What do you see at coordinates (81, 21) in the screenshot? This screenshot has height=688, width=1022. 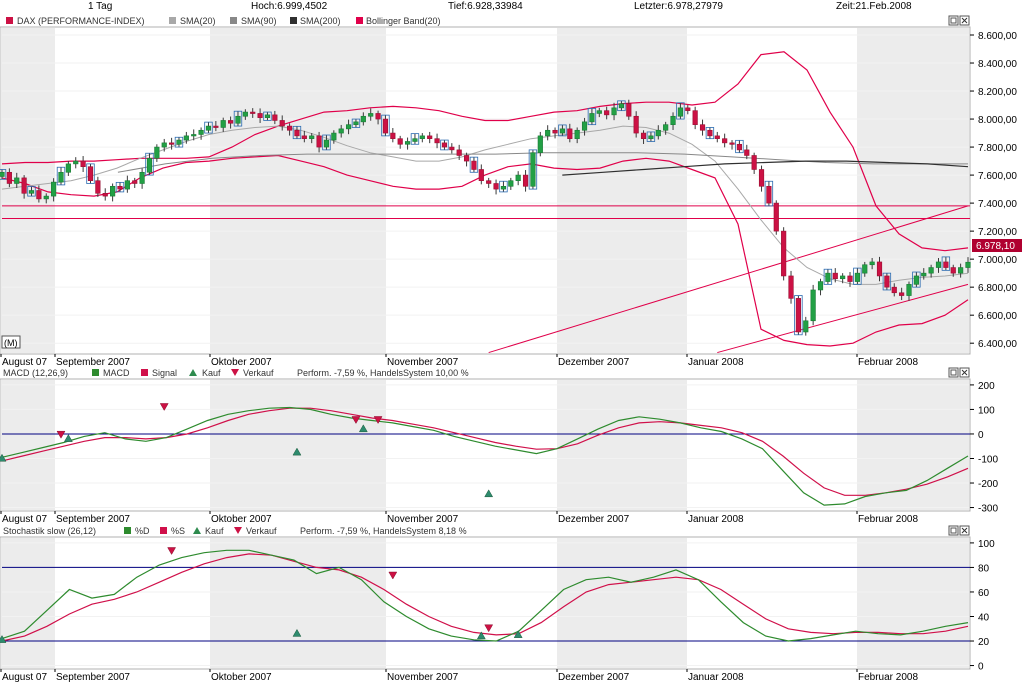 I see `legend-dax: DAX (PERFORMANCE-INDEX)` at bounding box center [81, 21].